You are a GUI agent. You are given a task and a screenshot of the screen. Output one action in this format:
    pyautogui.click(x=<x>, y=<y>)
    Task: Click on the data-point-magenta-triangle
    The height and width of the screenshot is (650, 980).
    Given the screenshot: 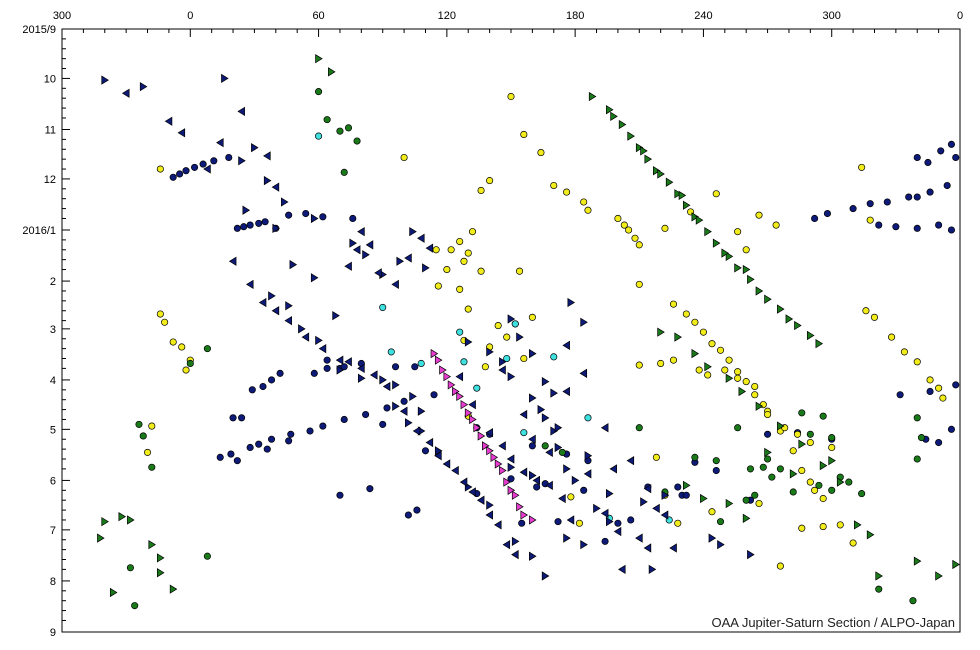 What is the action you would take?
    pyautogui.click(x=485, y=446)
    